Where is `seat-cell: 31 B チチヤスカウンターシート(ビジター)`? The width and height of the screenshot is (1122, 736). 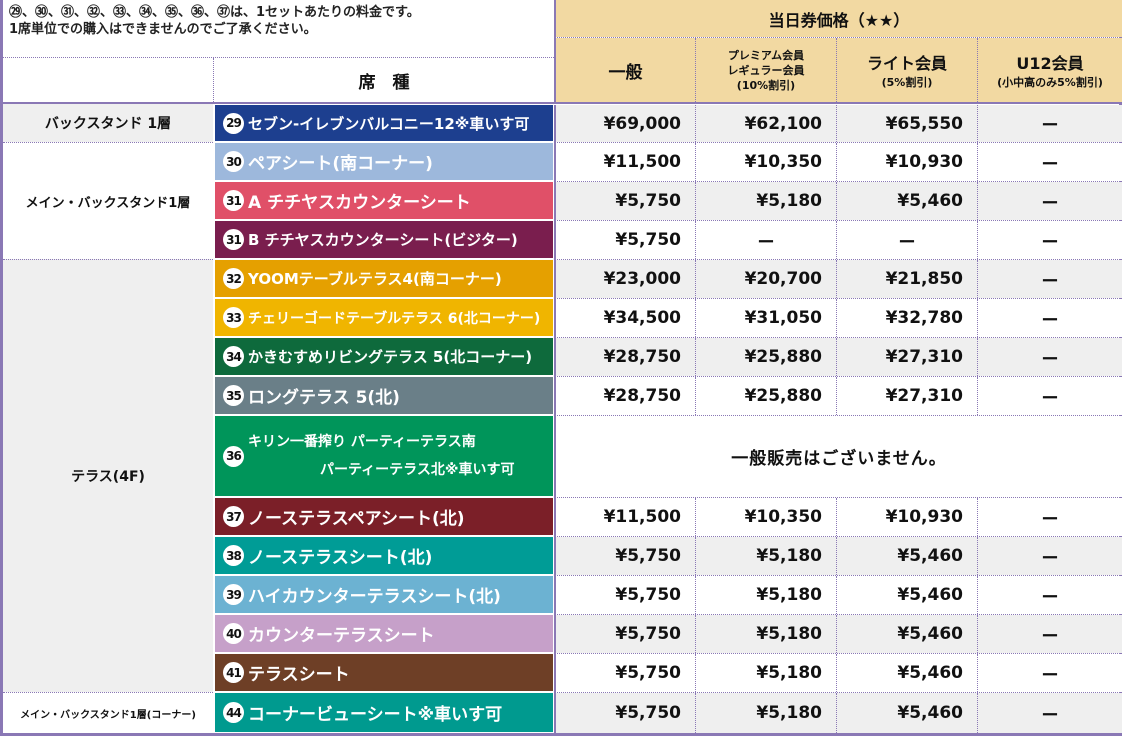 seat-cell: 31 B チチヤスカウンターシート(ビジター) is located at coordinates (384, 239).